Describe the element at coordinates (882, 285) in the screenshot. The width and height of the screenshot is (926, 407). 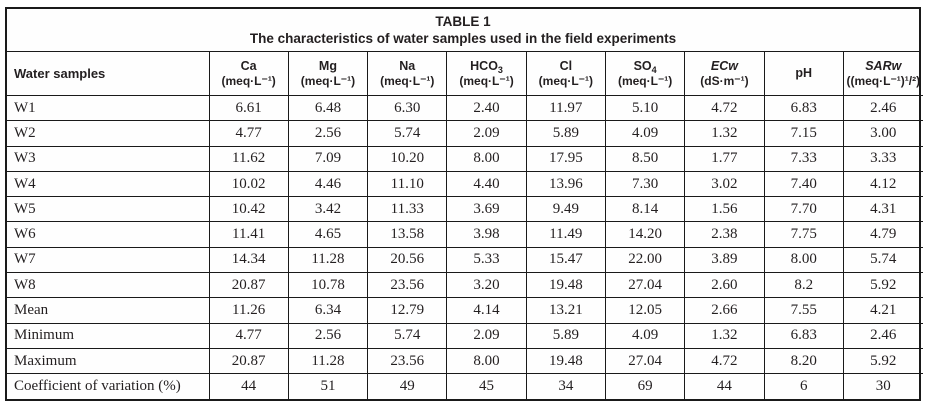
I see `cell-value: 5.92` at that location.